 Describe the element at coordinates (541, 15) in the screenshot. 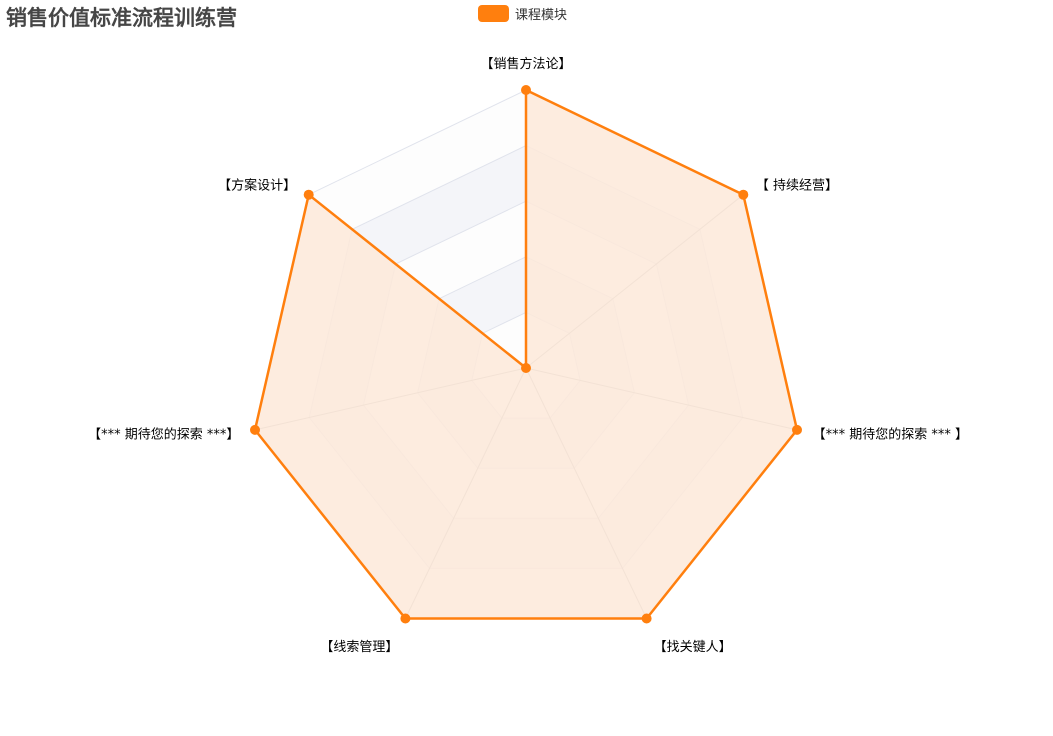

I see `legend-label: 课程模块` at that location.